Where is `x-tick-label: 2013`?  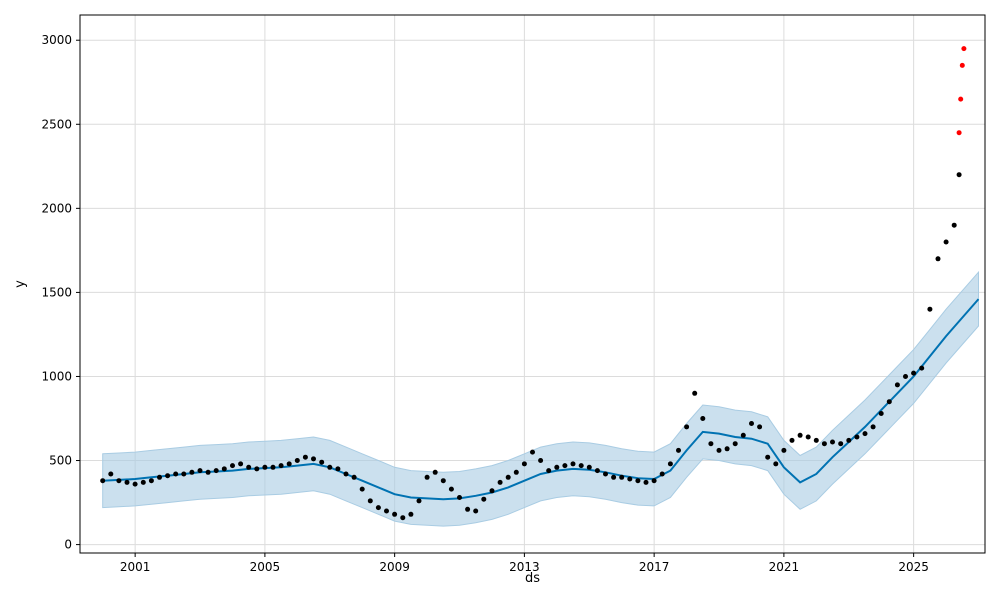
x-tick-label: 2013 is located at coordinates (524, 567).